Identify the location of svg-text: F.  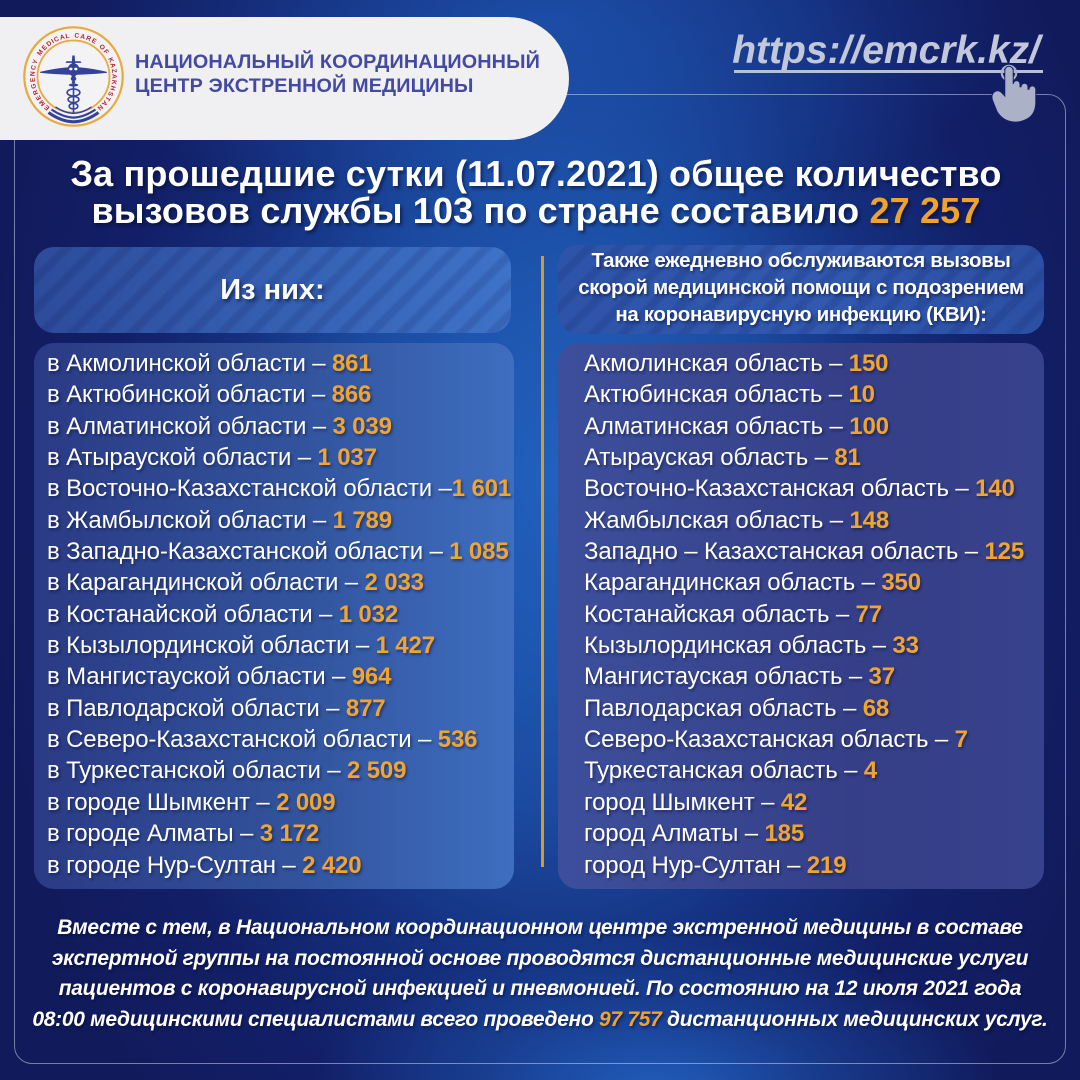
(106, 51).